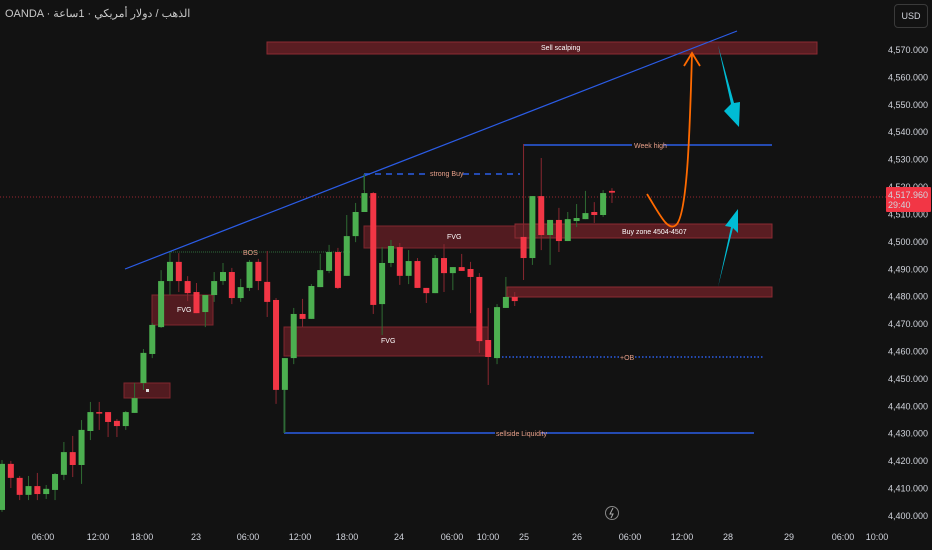 This screenshot has height=550, width=932. Describe the element at coordinates (542, 48) in the screenshot. I see `sell-scalping-zone` at that location.